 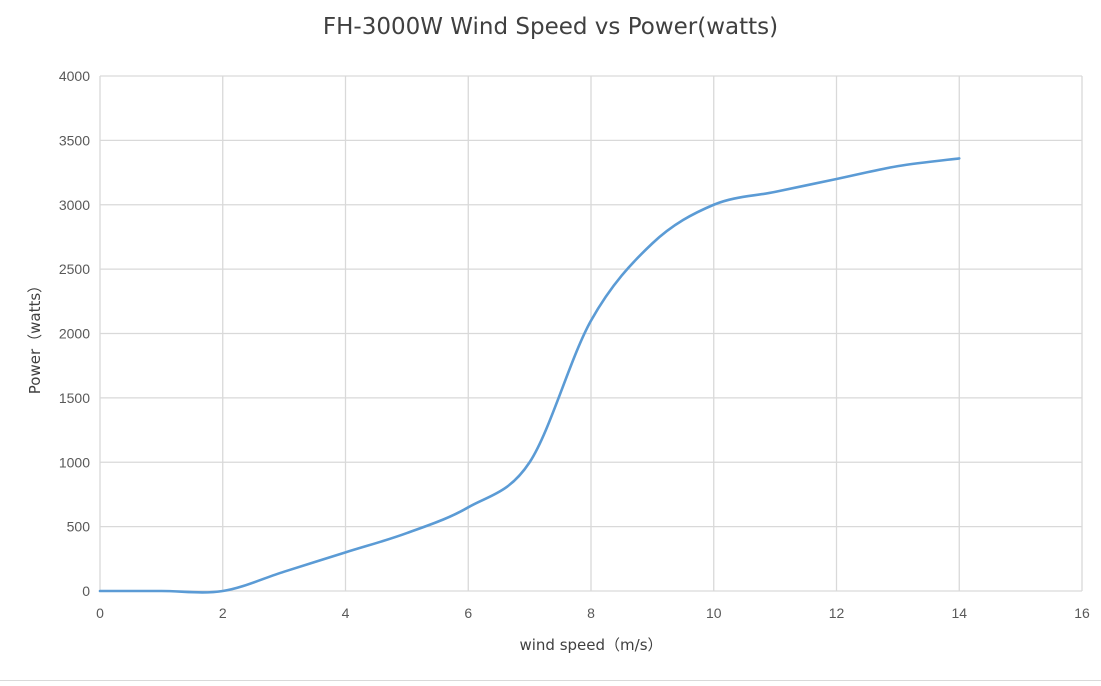 What do you see at coordinates (1082, 613) in the screenshot?
I see `x-tick-label: 16` at bounding box center [1082, 613].